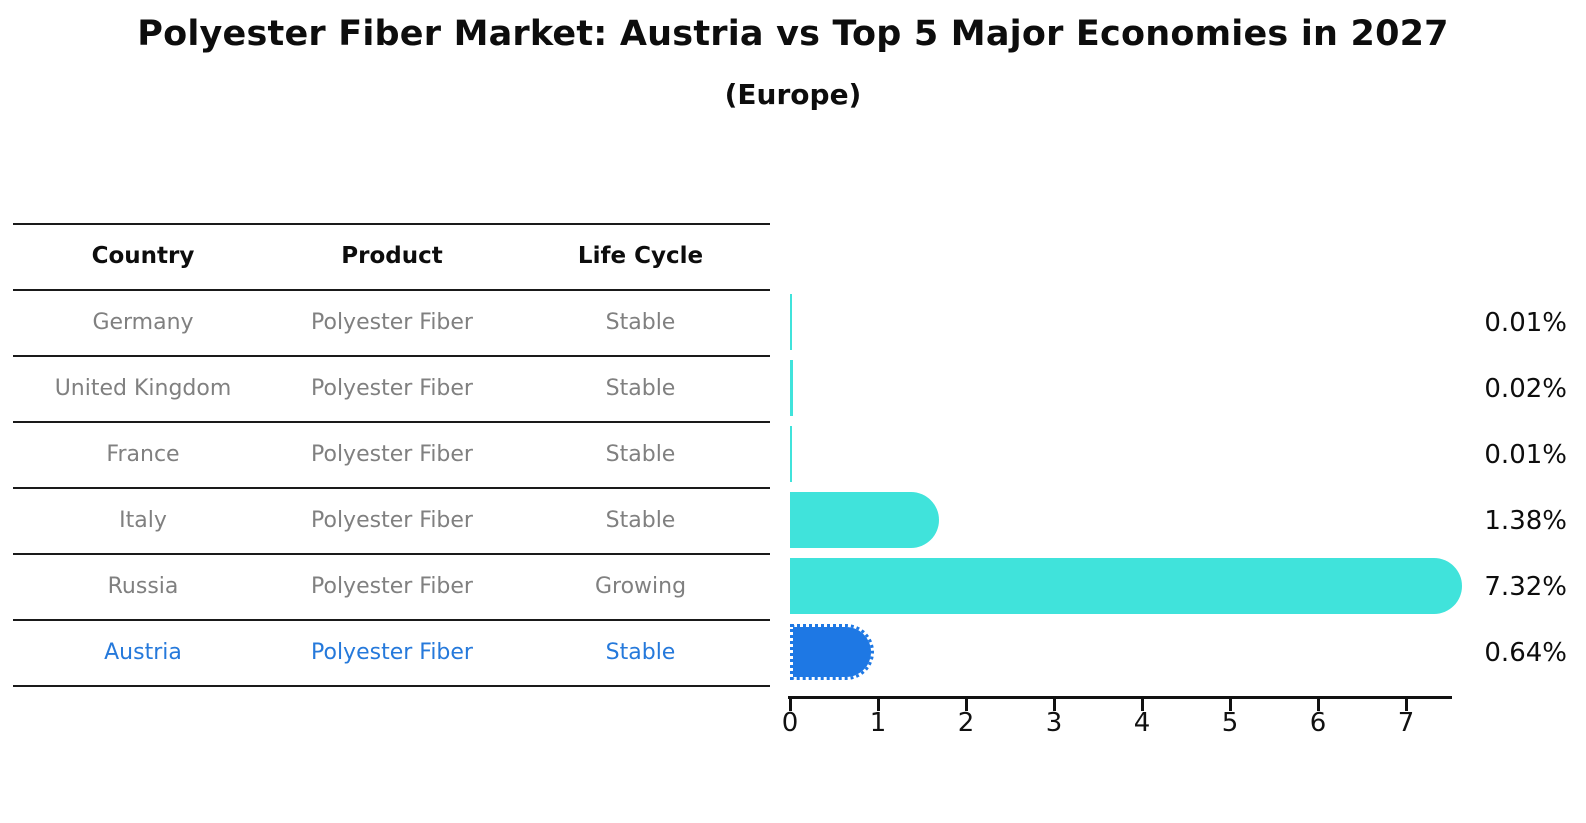 This screenshot has width=1586, height=823. What do you see at coordinates (791, 388) in the screenshot?
I see `bar-united-kingdom` at bounding box center [791, 388].